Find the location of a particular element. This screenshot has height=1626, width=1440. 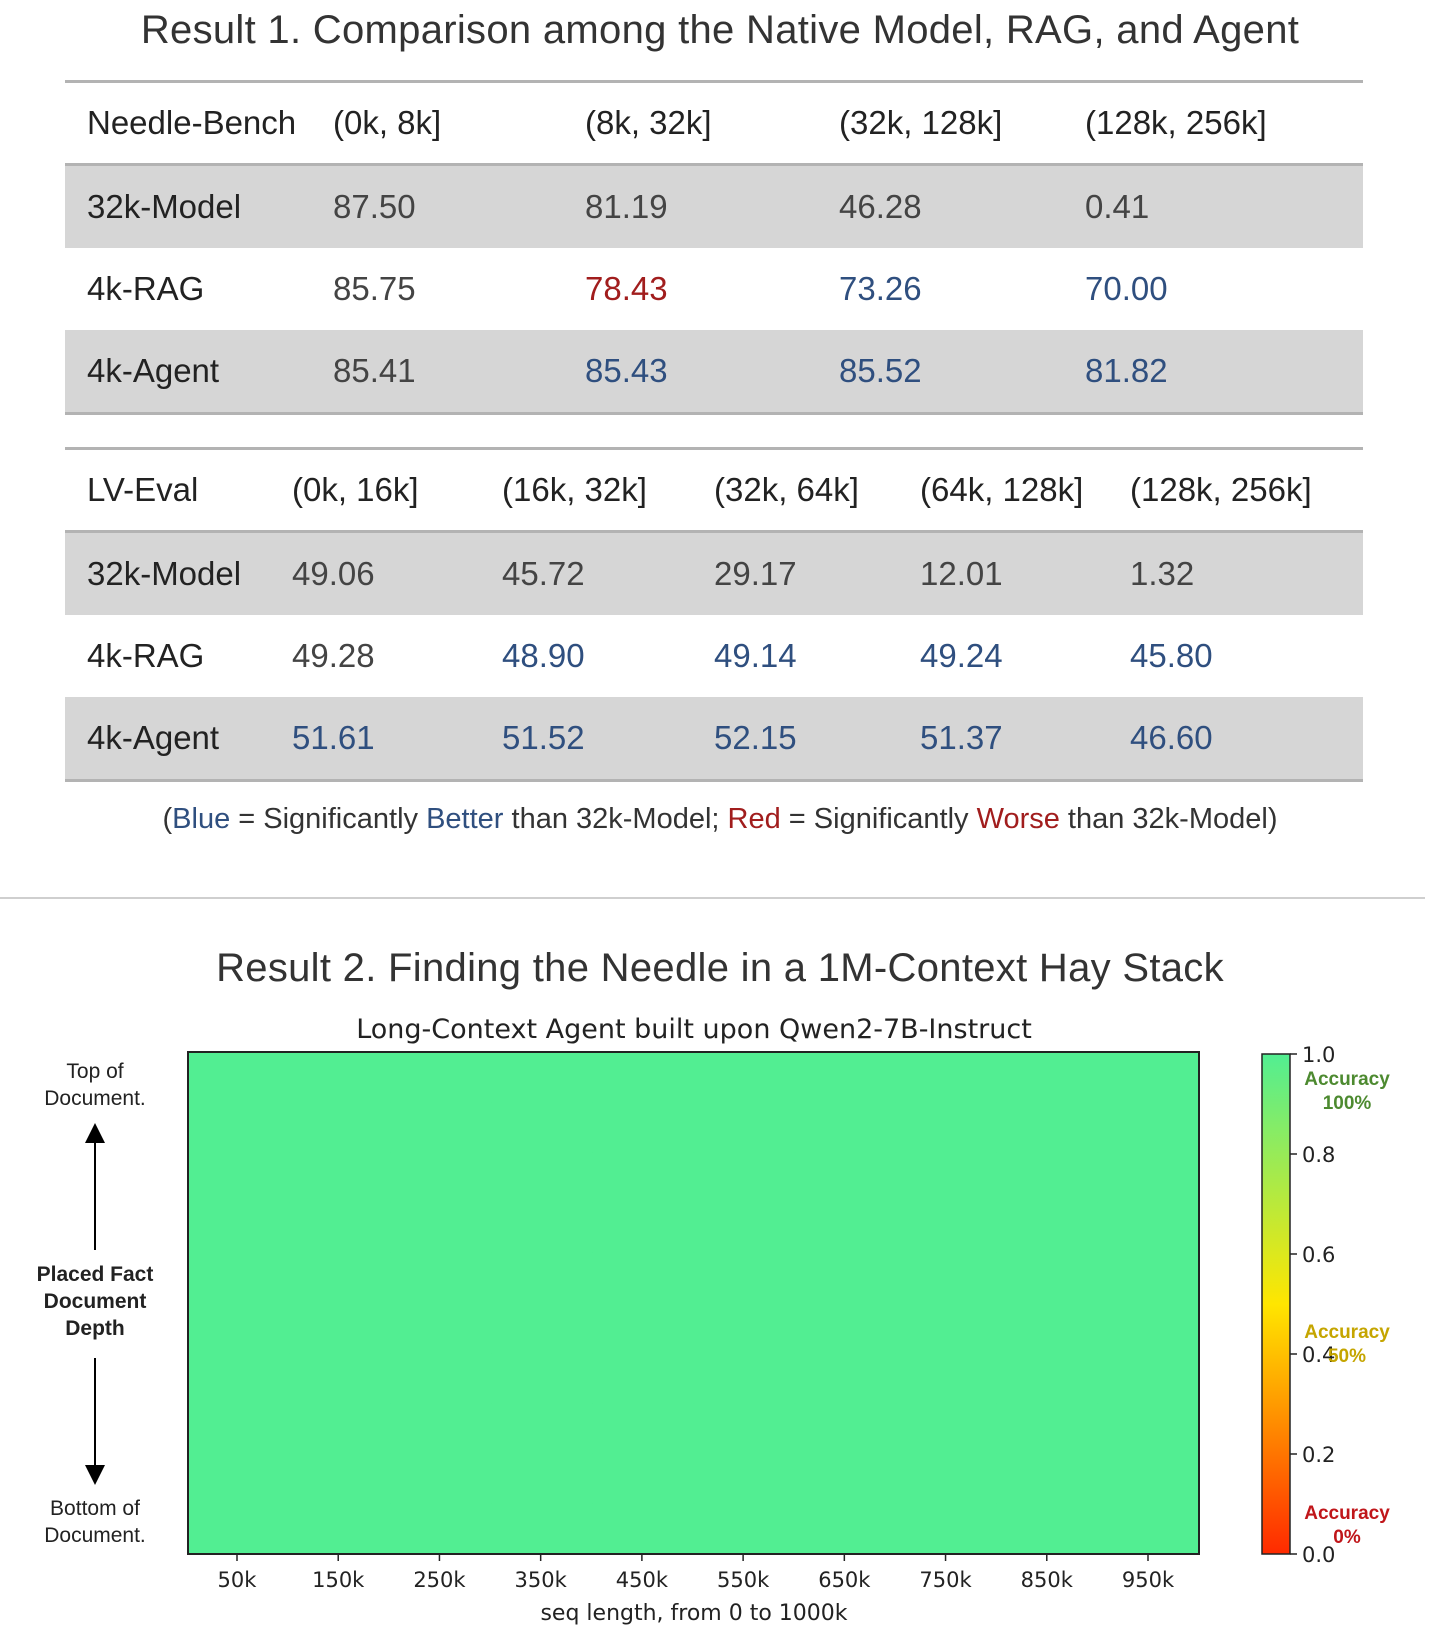

lv-eval-score-cell: 49.28 is located at coordinates (333, 655).